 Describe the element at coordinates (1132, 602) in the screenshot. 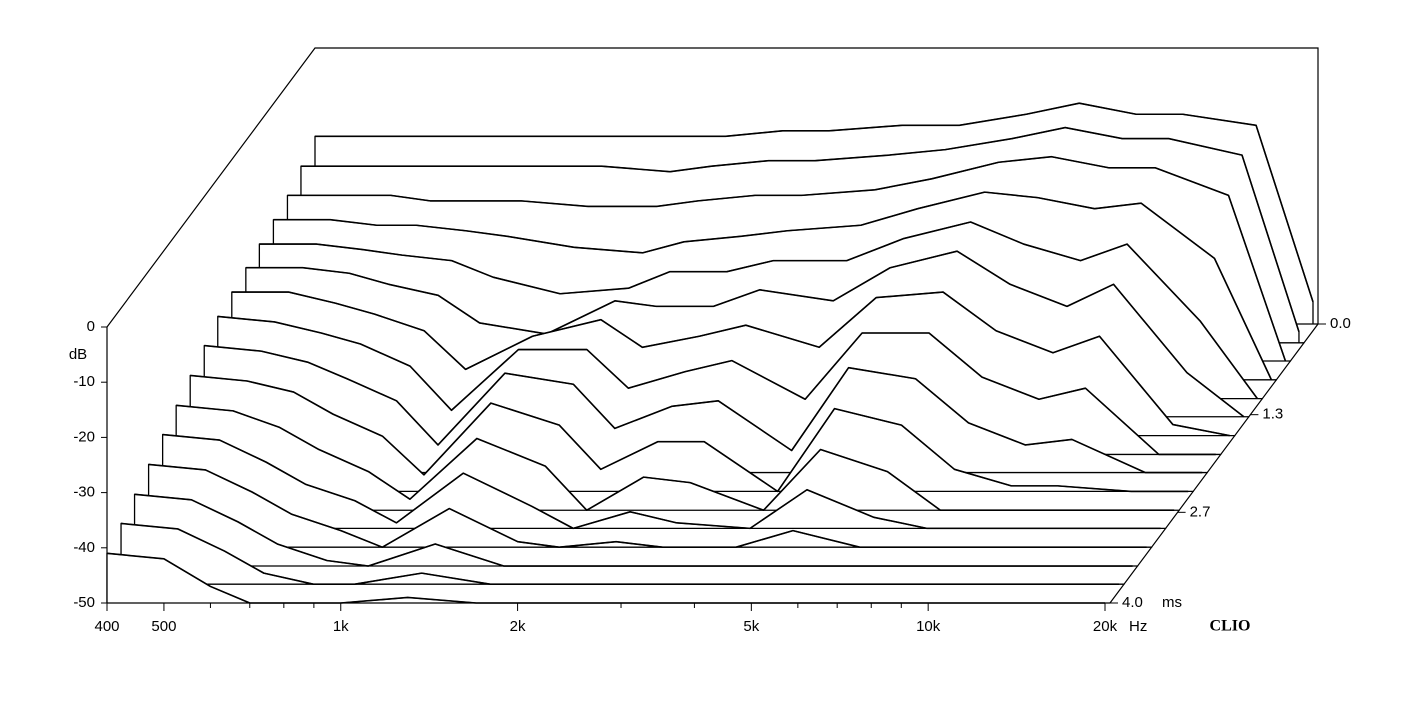

I see `t-tick-label: 4.0` at that location.